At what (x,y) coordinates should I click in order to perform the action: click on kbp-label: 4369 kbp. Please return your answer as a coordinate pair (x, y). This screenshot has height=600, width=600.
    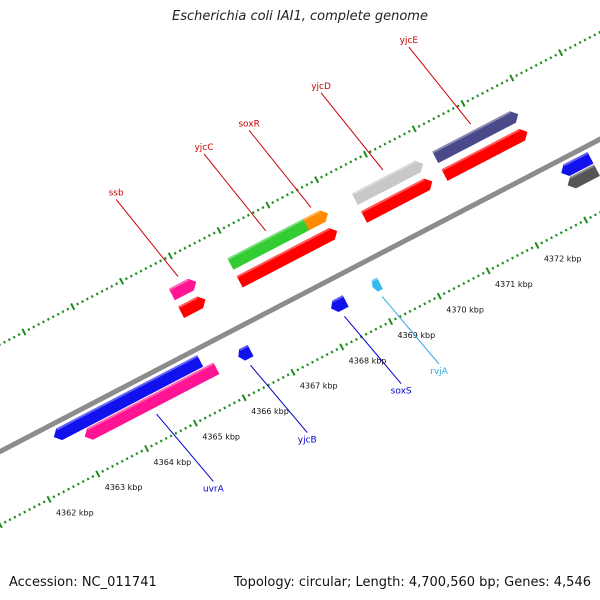
    Looking at the image, I should click on (416, 335).